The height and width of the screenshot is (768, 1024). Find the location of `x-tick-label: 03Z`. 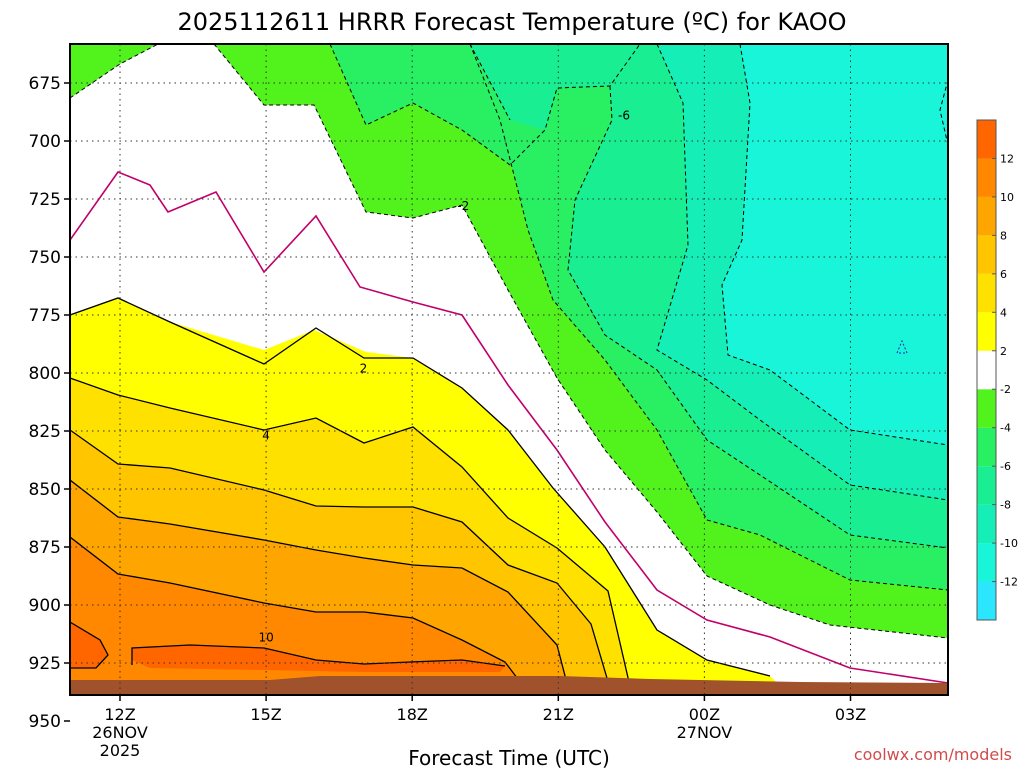

x-tick-label: 03Z is located at coordinates (850, 714).